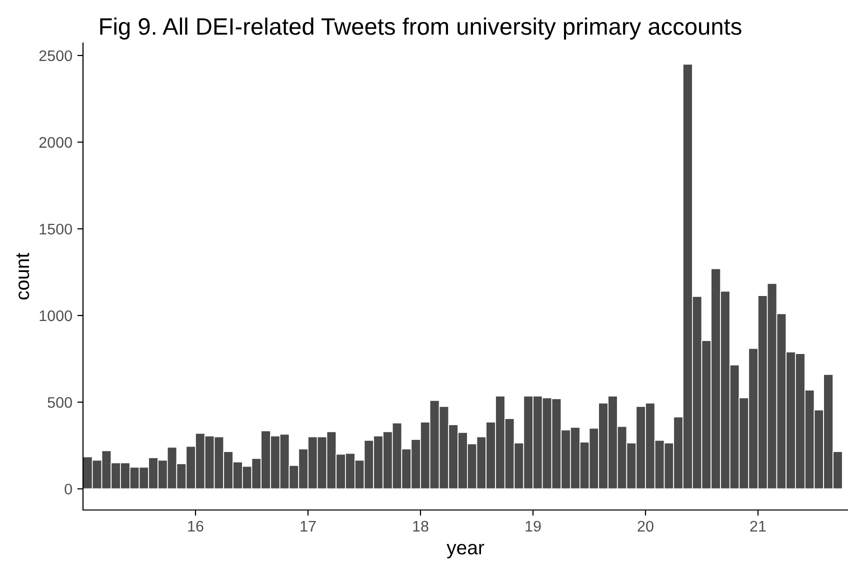 This screenshot has height=563, width=848. What do you see at coordinates (758, 526) in the screenshot?
I see `x-tick-label: 21` at bounding box center [758, 526].